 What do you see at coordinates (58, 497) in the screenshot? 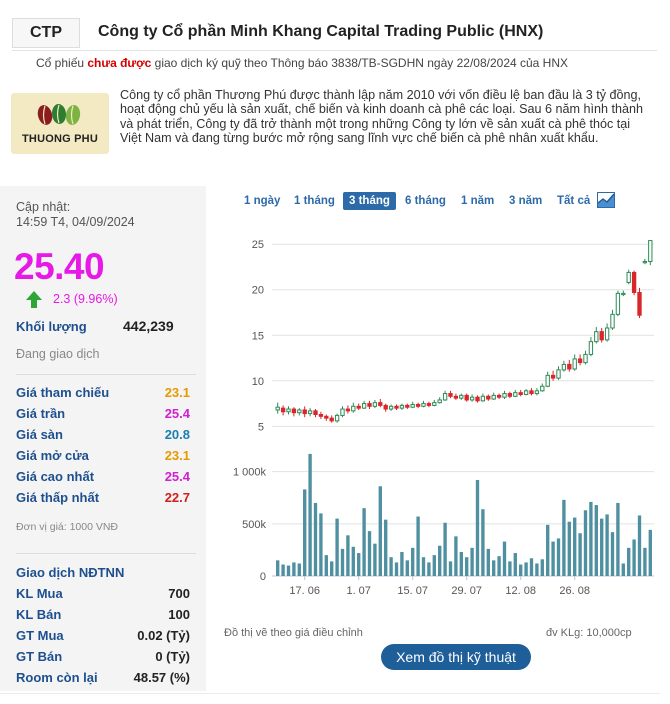
I see `price-row-label: Giá thấp nhất` at bounding box center [58, 497].